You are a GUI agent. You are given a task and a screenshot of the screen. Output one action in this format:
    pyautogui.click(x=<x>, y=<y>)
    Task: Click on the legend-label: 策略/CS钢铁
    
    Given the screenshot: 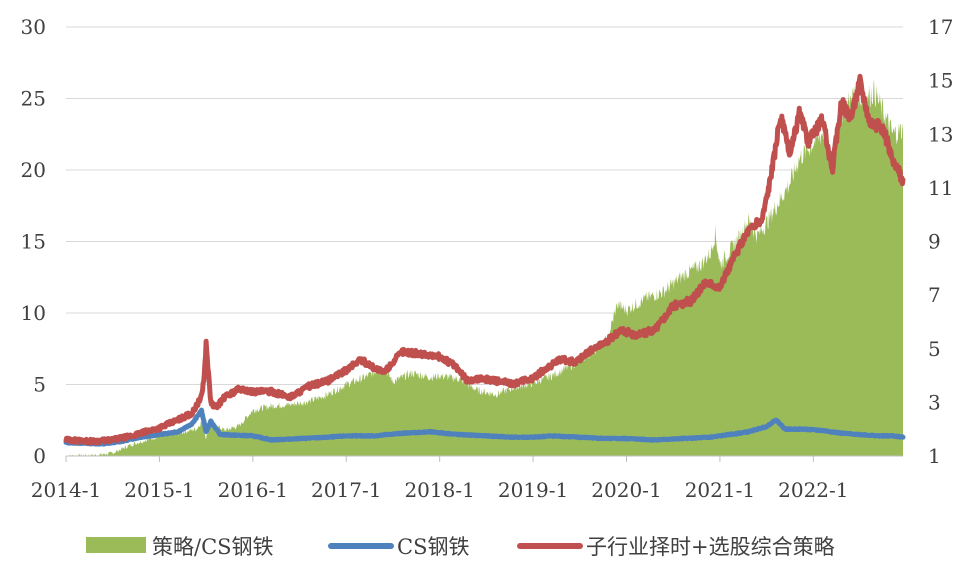 What is the action you would take?
    pyautogui.click(x=213, y=547)
    